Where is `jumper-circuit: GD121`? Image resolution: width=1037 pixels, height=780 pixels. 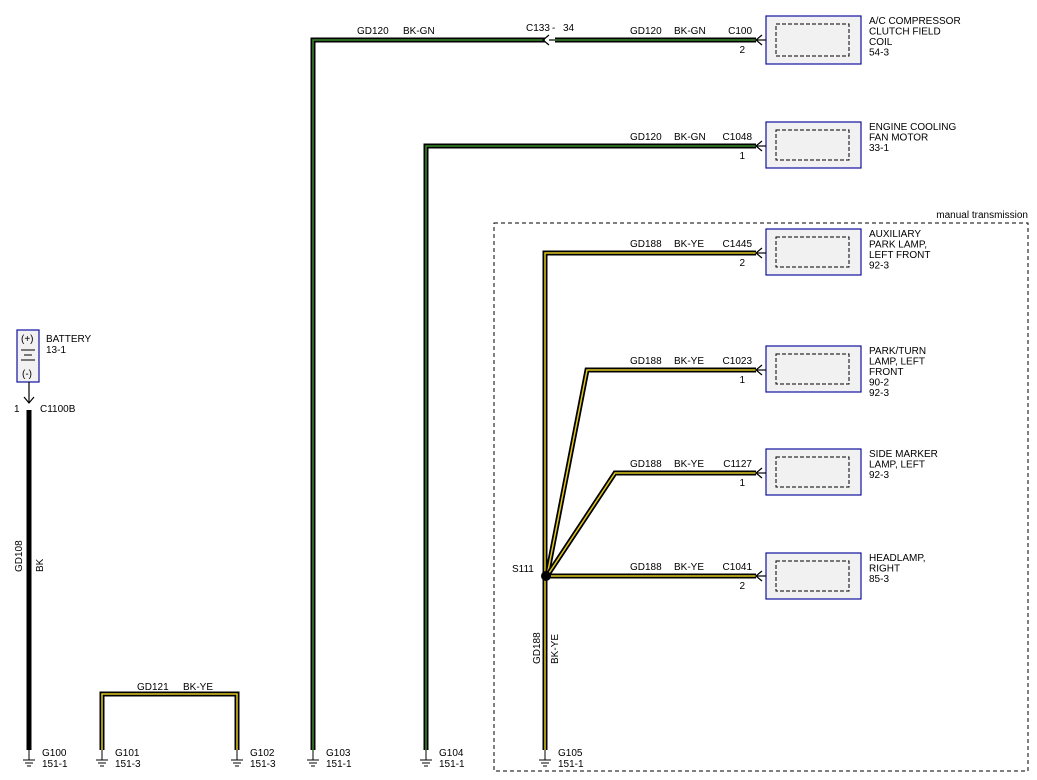 jumper-circuit: GD121 is located at coordinates (153, 687).